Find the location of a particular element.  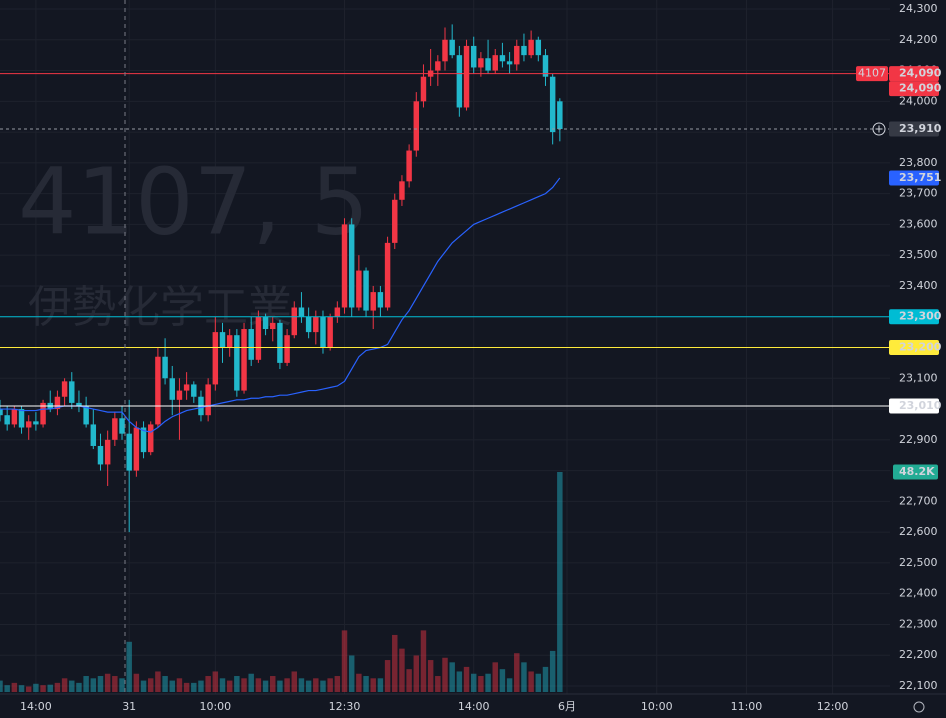

y-tick-label: 23,700 is located at coordinates (918, 193).